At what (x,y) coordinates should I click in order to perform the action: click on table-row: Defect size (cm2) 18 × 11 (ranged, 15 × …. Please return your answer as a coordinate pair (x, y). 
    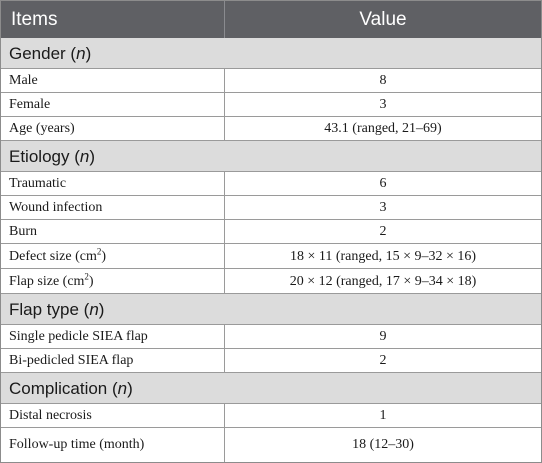
    Looking at the image, I should click on (271, 256).